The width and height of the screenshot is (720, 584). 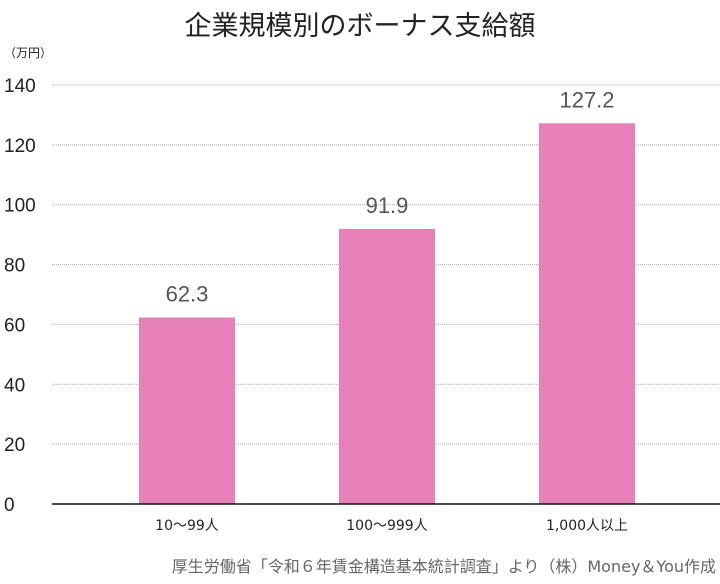 I want to click on y-tick-label: 140, so click(x=20, y=86).